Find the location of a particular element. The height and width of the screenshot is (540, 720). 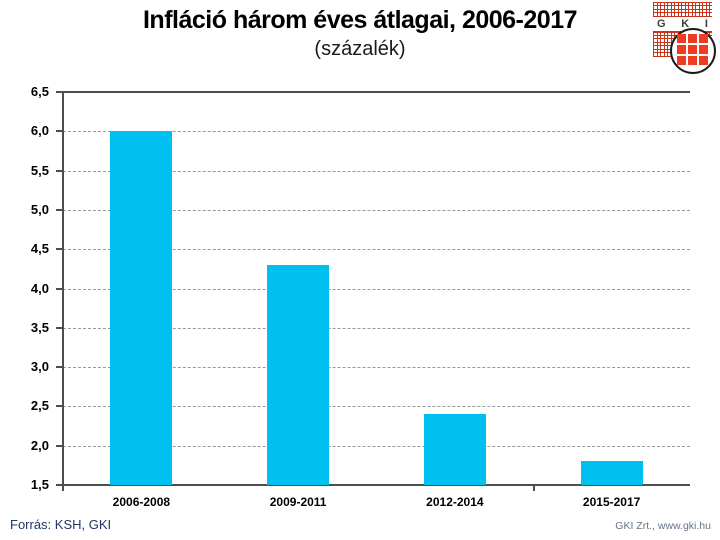

x-category-label: 2006-2008 is located at coordinates (141, 502).